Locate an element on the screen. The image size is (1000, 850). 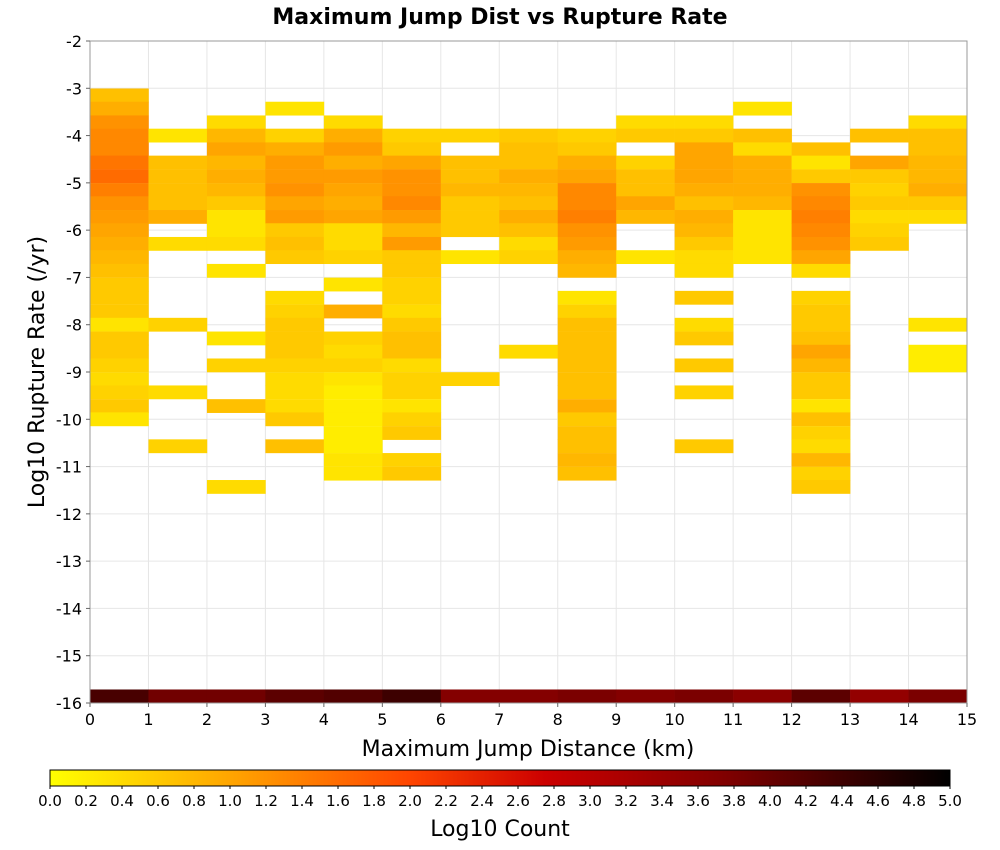
colorbar-tick-label: 3.4 is located at coordinates (662, 801).